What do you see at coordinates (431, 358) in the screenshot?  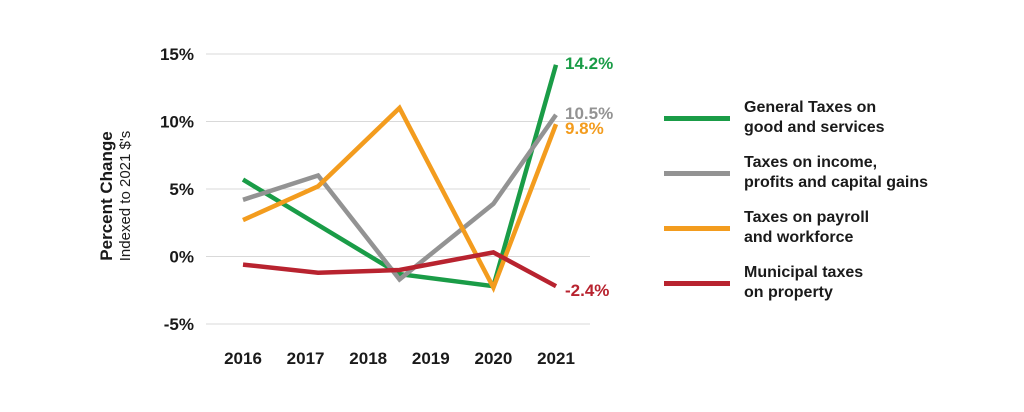 I see `x-tick-label: 2019` at bounding box center [431, 358].